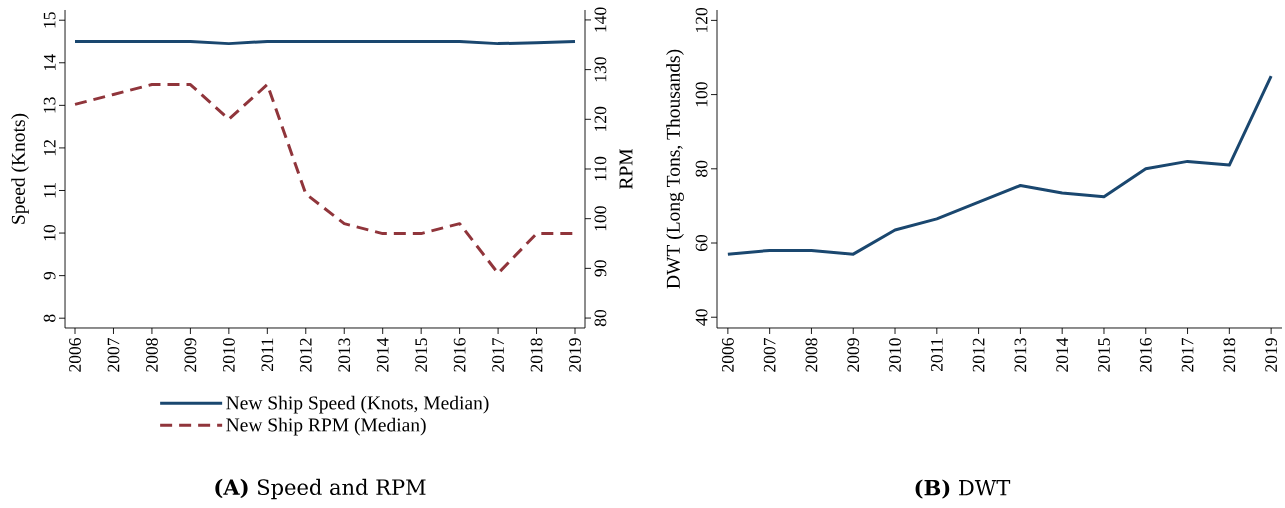 This screenshot has width=1285, height=508. What do you see at coordinates (49, 190) in the screenshot?
I see `y-tick-label: 11` at bounding box center [49, 190].